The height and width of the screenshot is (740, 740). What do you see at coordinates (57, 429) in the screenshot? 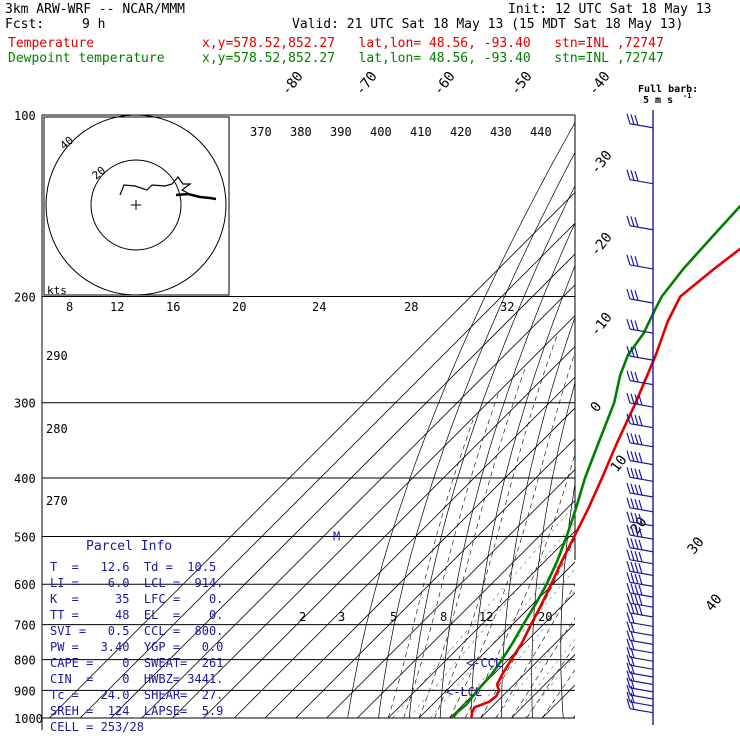
I see `adiabat-label: 280` at bounding box center [57, 429].